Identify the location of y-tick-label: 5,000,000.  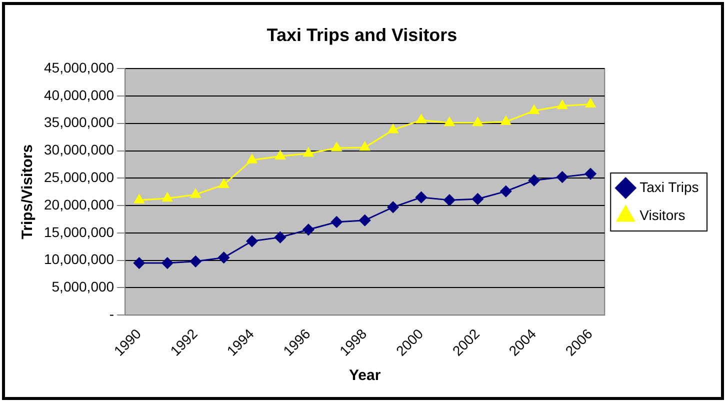
(83, 286).